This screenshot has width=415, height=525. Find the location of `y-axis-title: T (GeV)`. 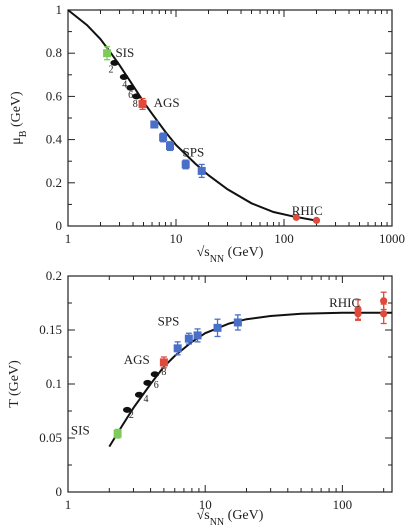

y-axis-title: T (GeV) is located at coordinates (14, 384).